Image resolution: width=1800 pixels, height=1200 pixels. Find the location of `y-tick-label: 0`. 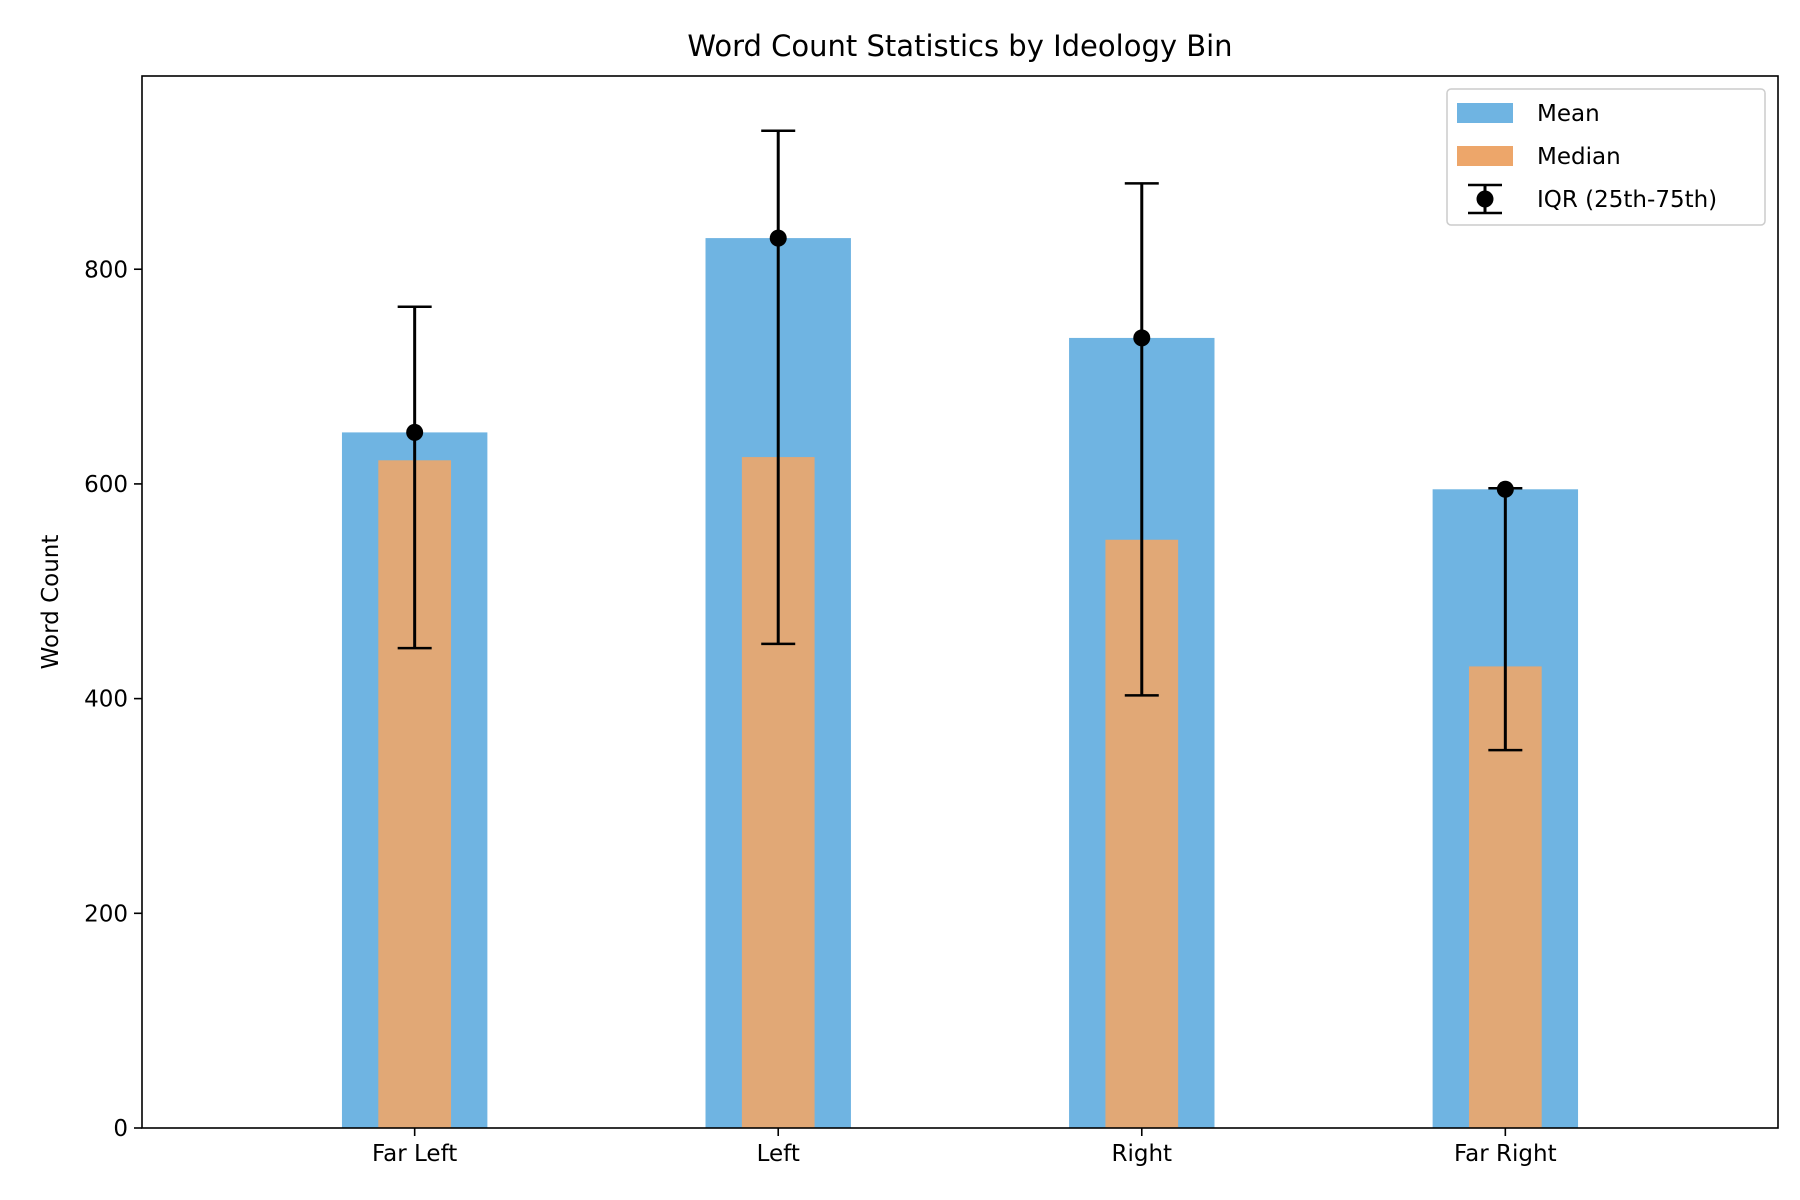

y-tick-label: 0 is located at coordinates (120, 1129).